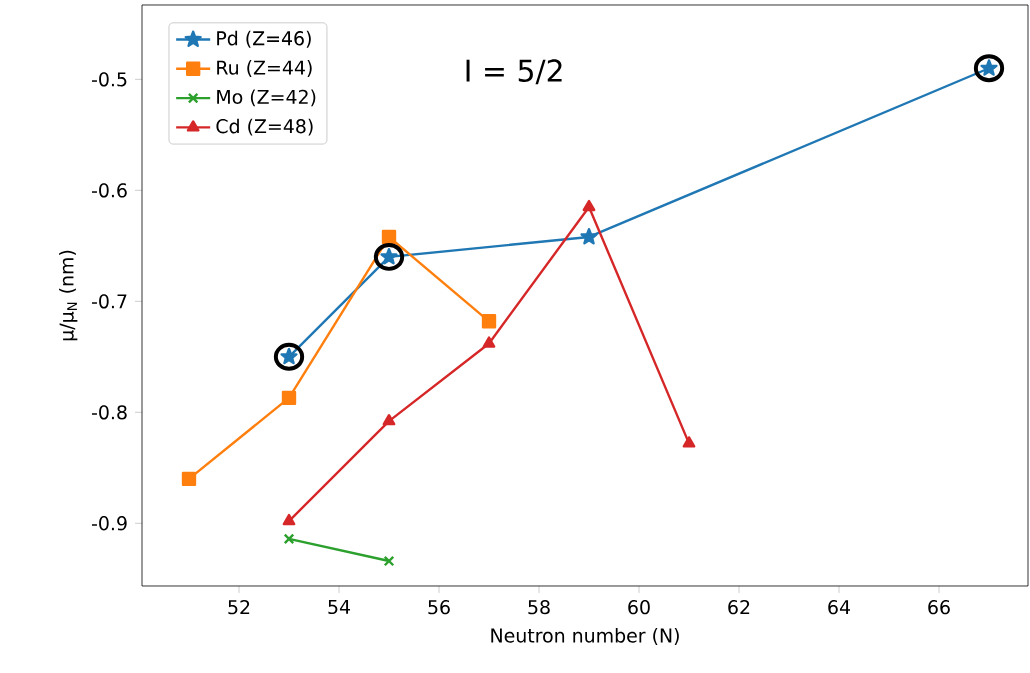 The height and width of the screenshot is (673, 1030). I want to click on y-axis-title: μ/μ$_{N}$ (nm), so click(68, 295).